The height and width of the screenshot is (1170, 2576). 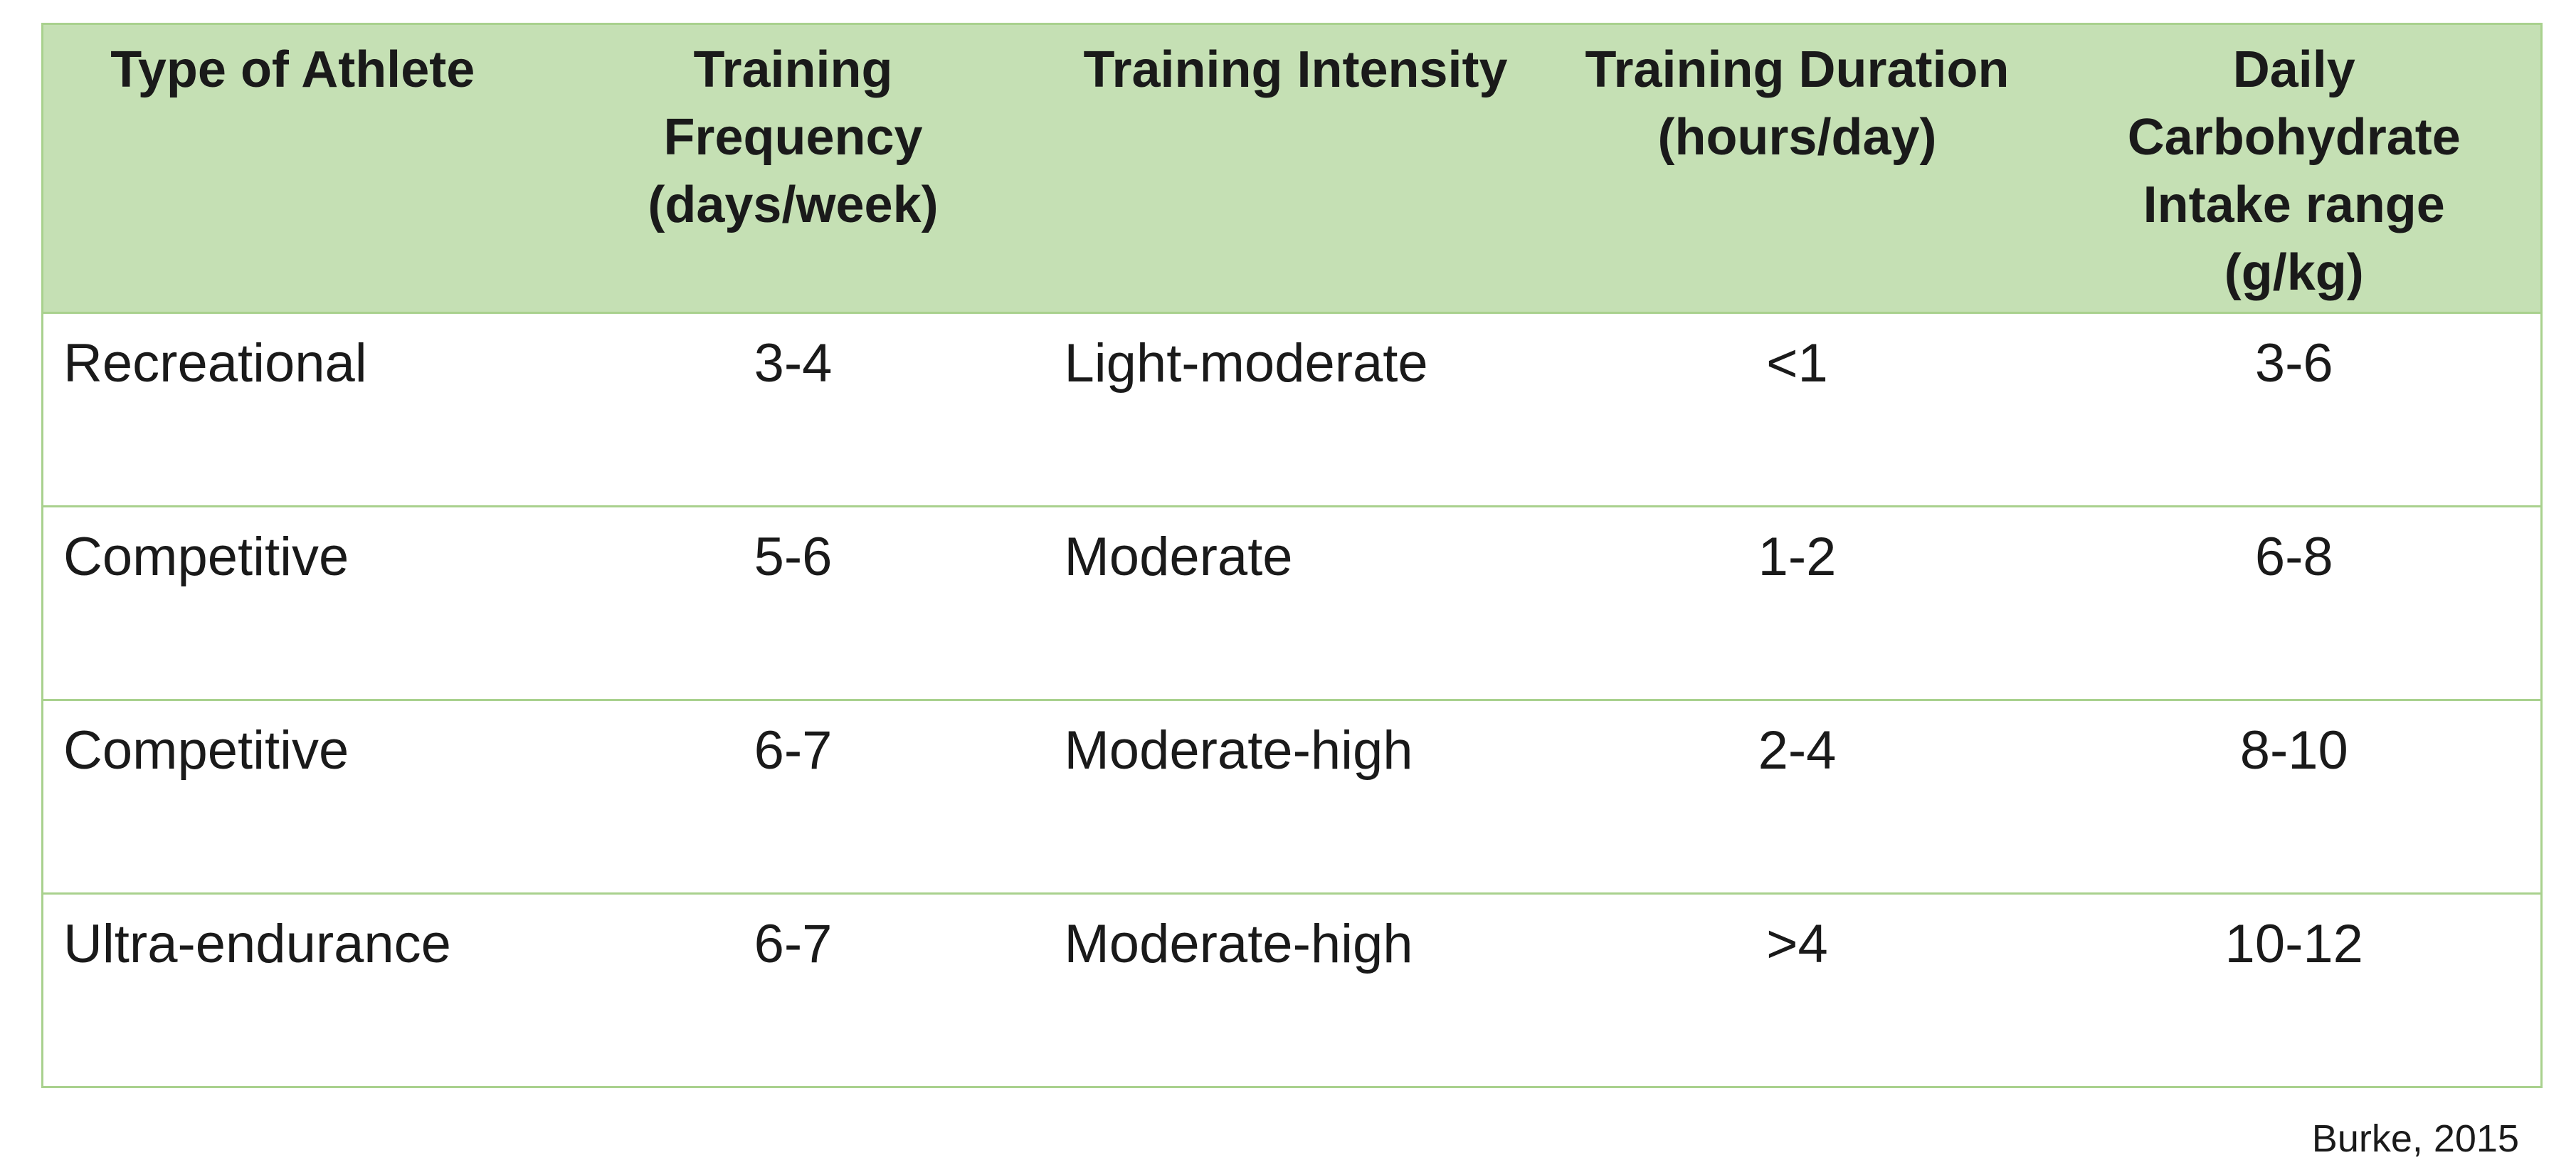 What do you see at coordinates (2415, 1138) in the screenshot?
I see `source-citation: Burke, 2015` at bounding box center [2415, 1138].